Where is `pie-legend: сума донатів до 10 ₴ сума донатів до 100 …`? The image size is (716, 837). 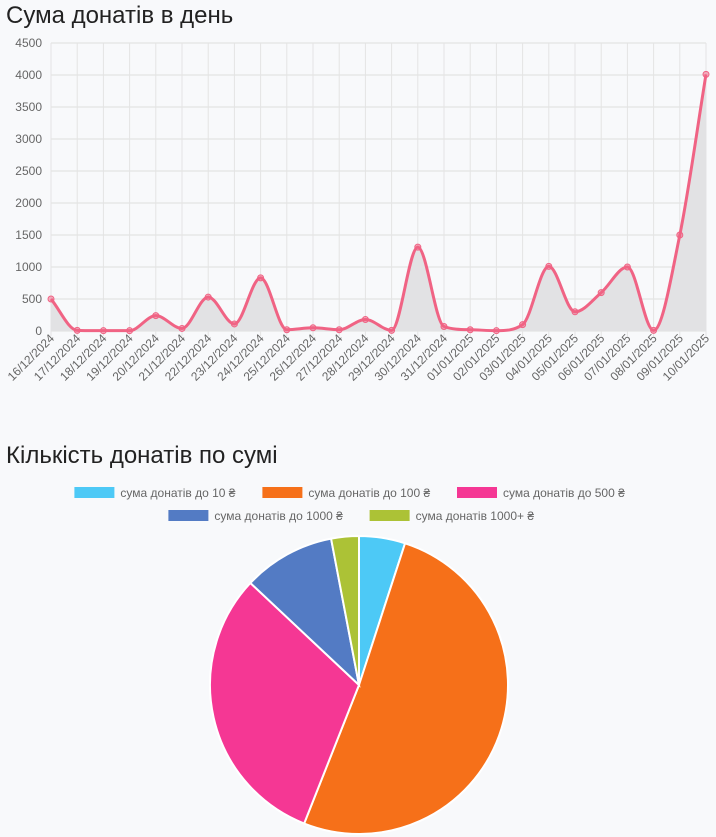
pie-legend: сума донатів до 10 ₴ сума донатів до 100 … is located at coordinates (349, 504).